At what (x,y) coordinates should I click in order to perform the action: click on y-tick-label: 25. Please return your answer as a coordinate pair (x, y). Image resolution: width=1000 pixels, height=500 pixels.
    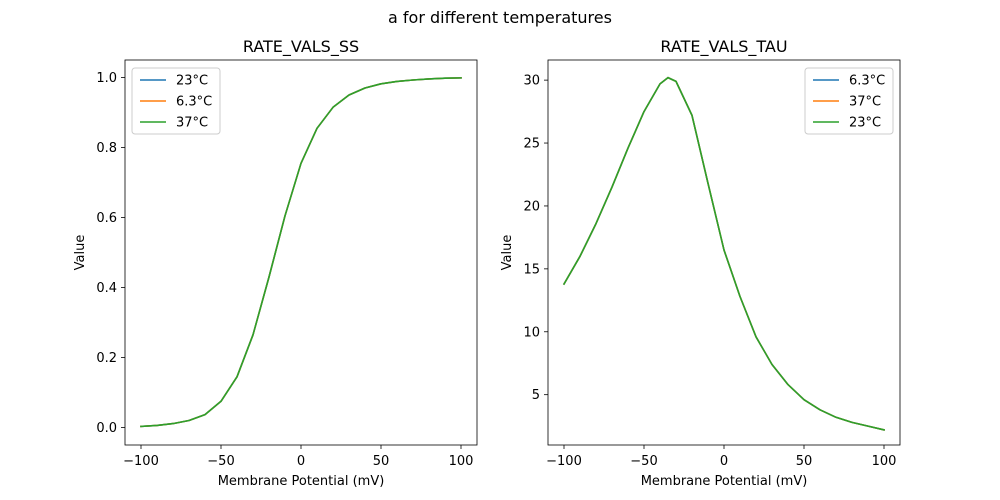
    Looking at the image, I should click on (531, 144).